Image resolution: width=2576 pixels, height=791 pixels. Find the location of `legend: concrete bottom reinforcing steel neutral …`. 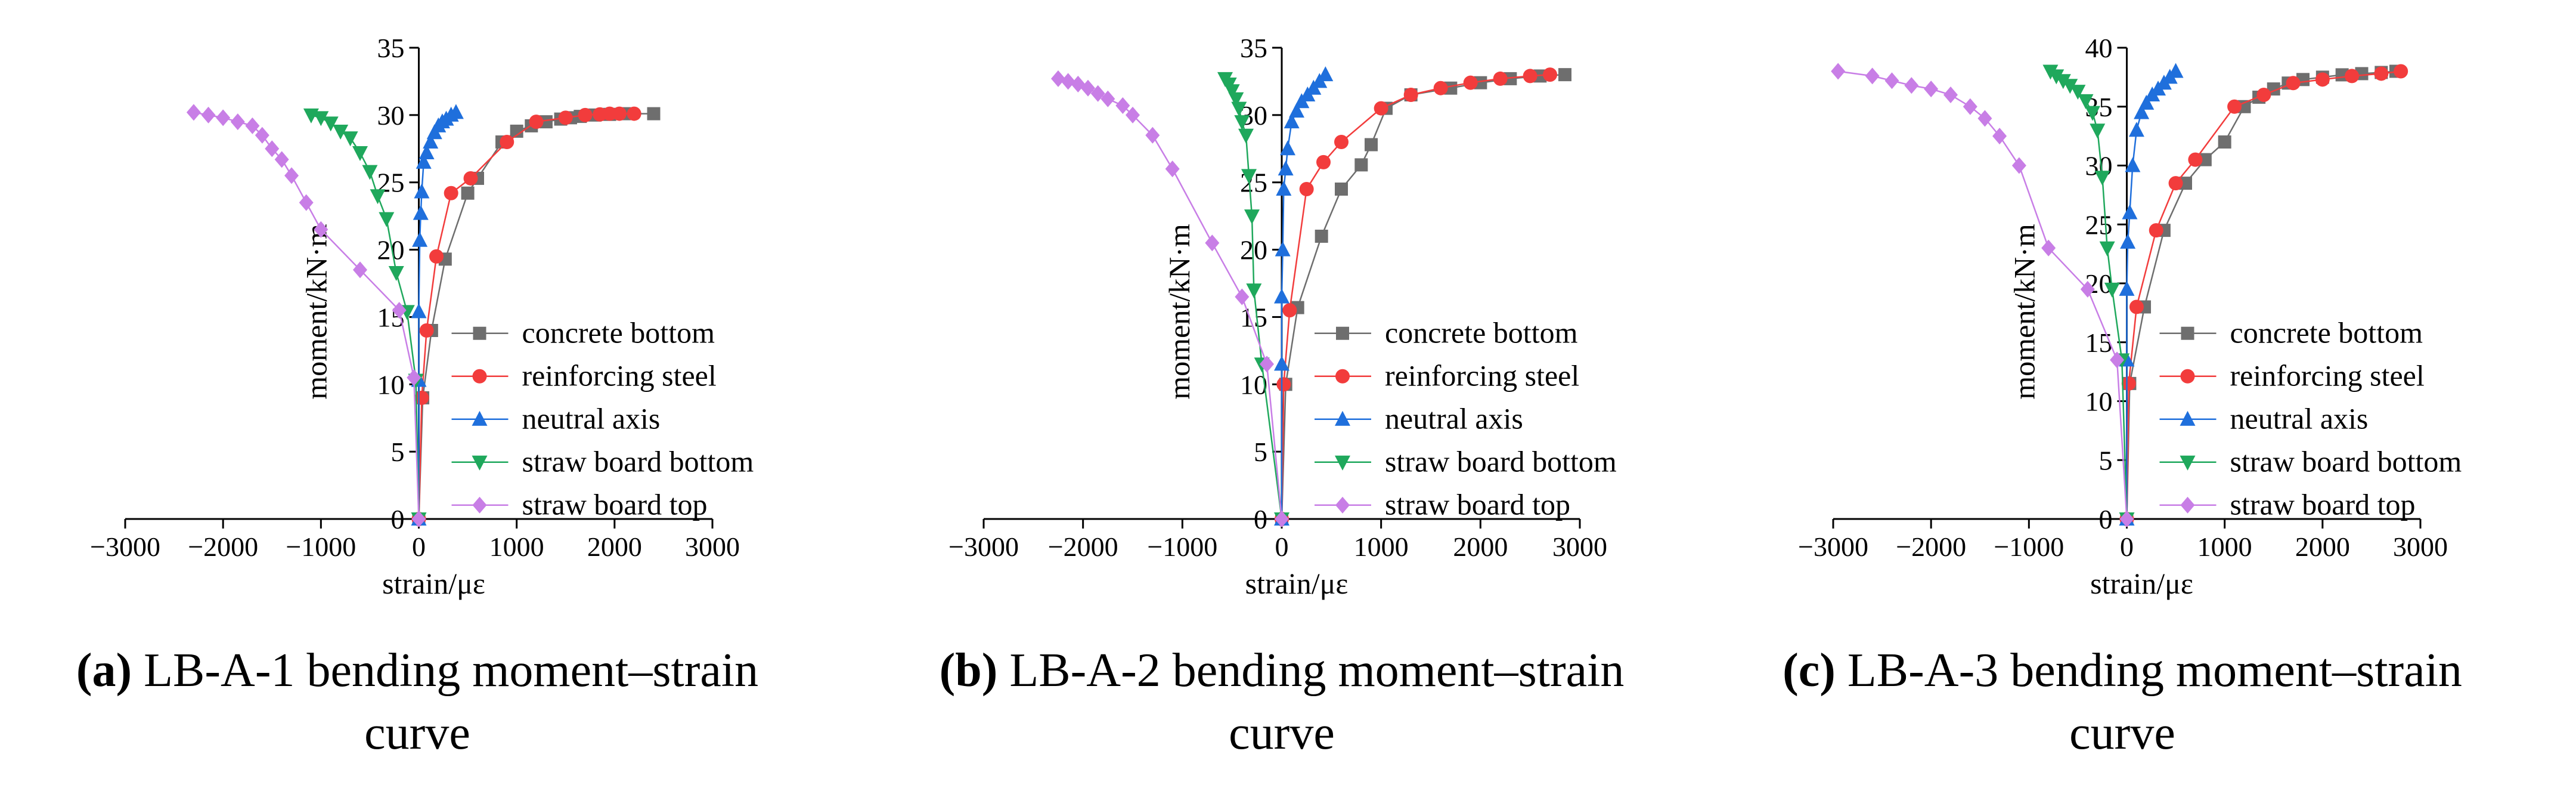

legend: concrete bottom reinforcing steel neutral … is located at coordinates (2310, 418).